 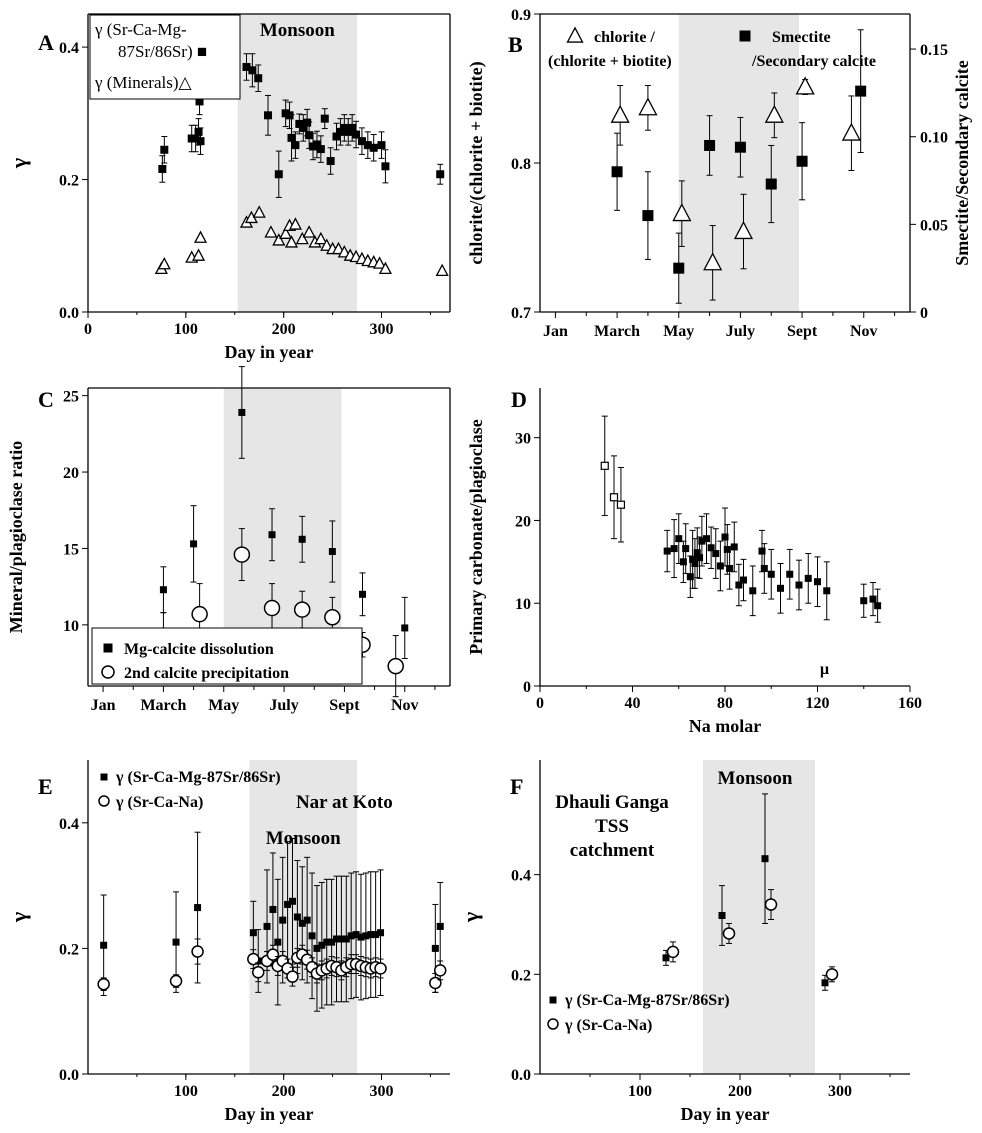 What do you see at coordinates (186, 329) in the screenshot?
I see `x-tick-label: 100` at bounding box center [186, 329].